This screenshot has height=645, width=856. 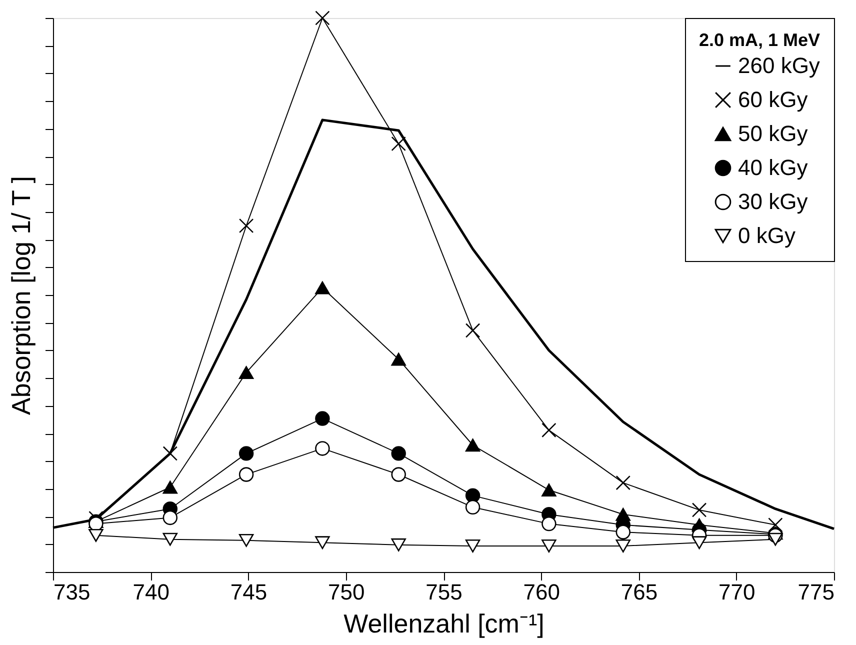 What do you see at coordinates (737, 592) in the screenshot?
I see `x-tick-label: 770` at bounding box center [737, 592].